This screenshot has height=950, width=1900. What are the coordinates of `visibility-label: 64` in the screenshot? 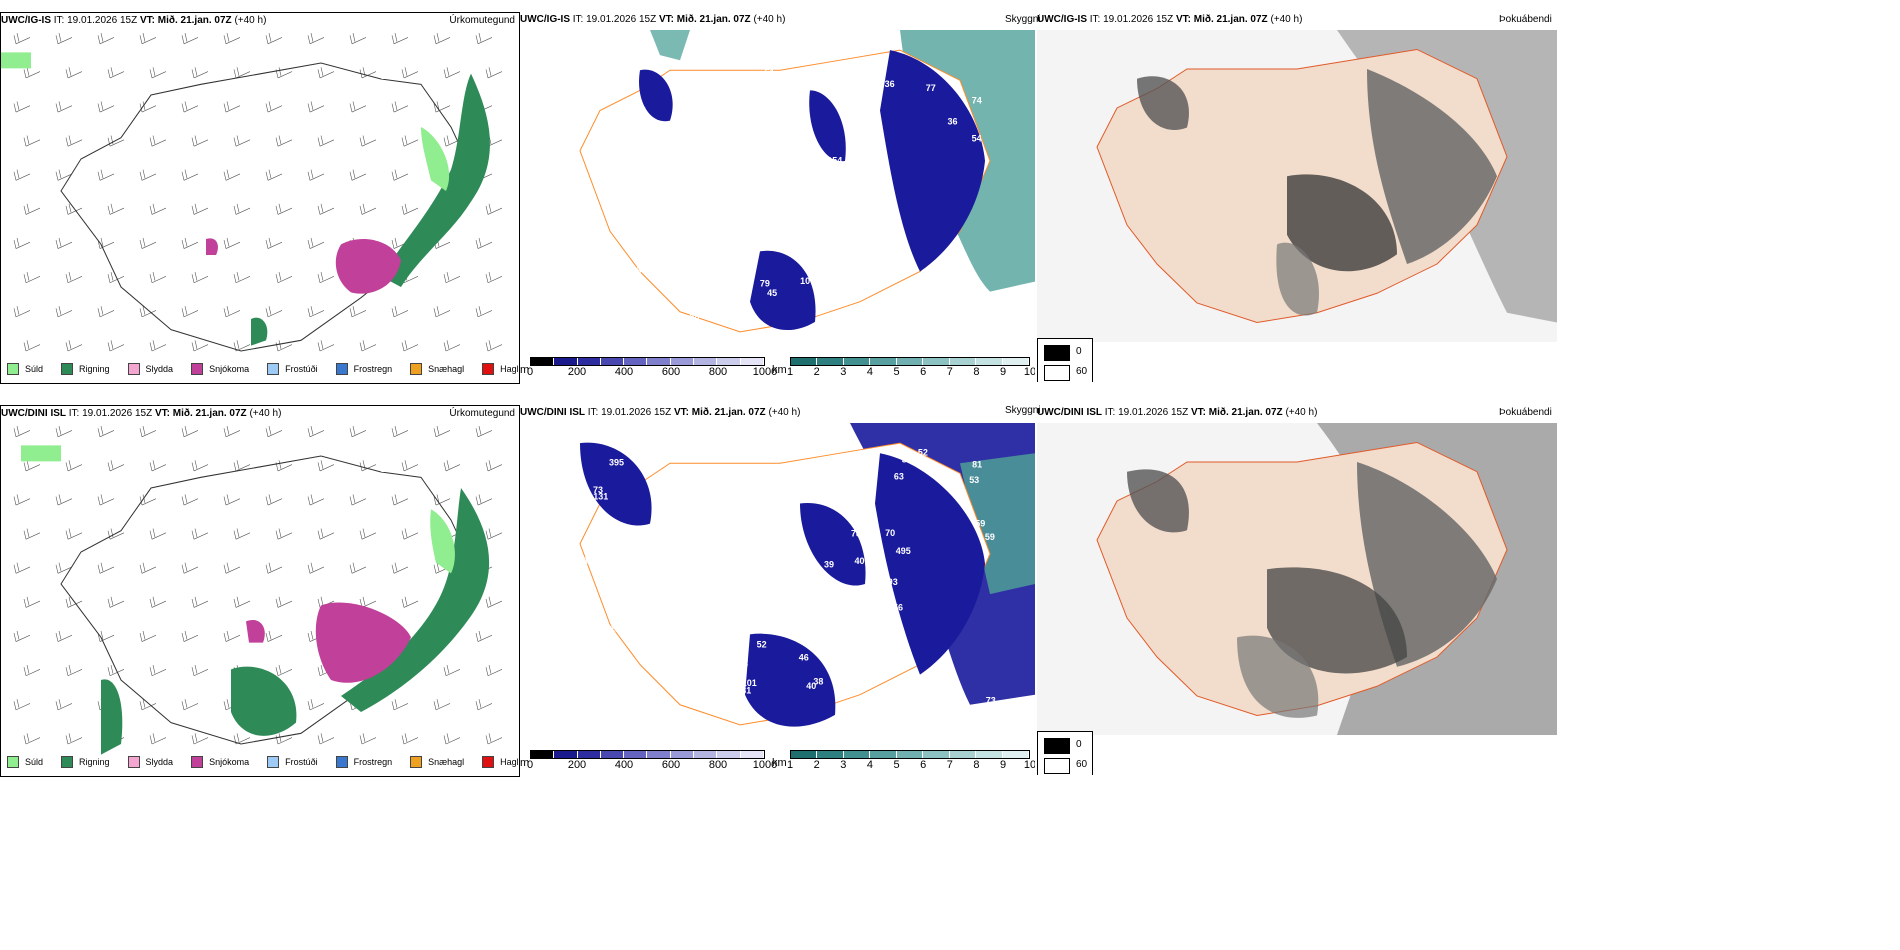 It's located at (688, 630).